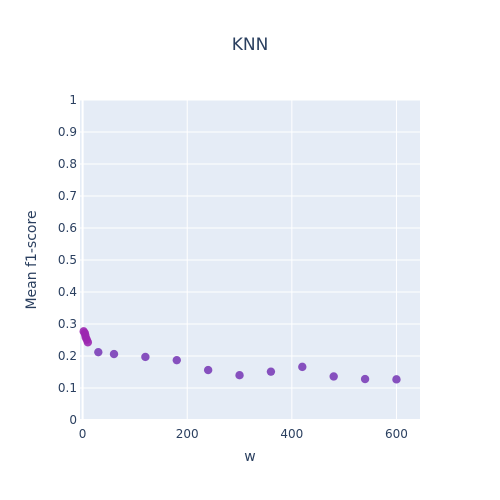 This screenshot has width=500, height=500. What do you see at coordinates (73, 100) in the screenshot?
I see `y-tick-label: 1` at bounding box center [73, 100].